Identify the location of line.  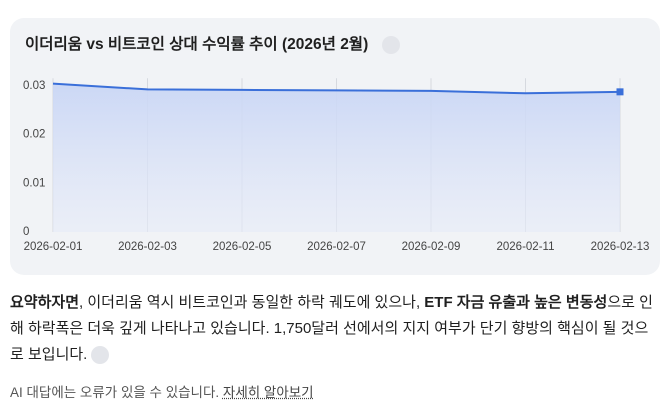
(336, 88).